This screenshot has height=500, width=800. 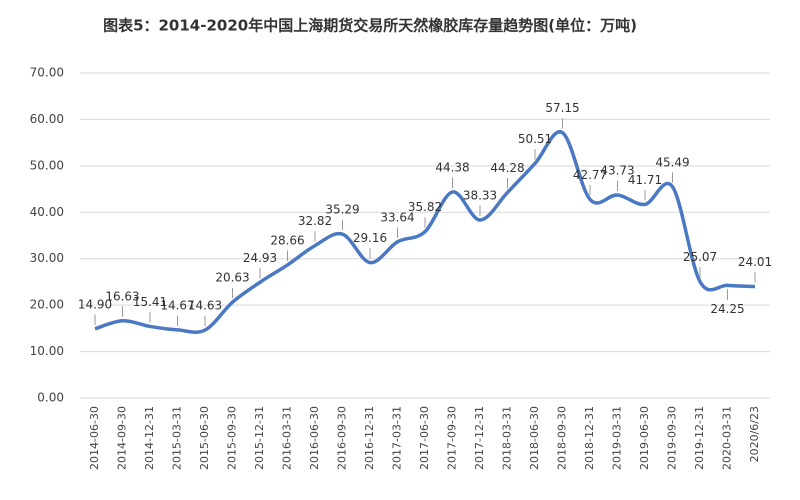 What do you see at coordinates (535, 139) in the screenshot?
I see `data-label: 50.51` at bounding box center [535, 139].